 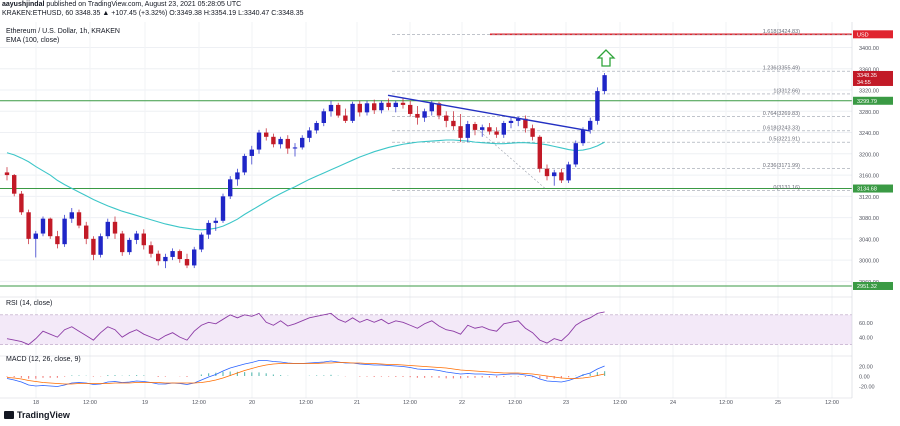 What do you see at coordinates (869, 198) in the screenshot?
I see `price-tick-label: 3120.00` at bounding box center [869, 198].